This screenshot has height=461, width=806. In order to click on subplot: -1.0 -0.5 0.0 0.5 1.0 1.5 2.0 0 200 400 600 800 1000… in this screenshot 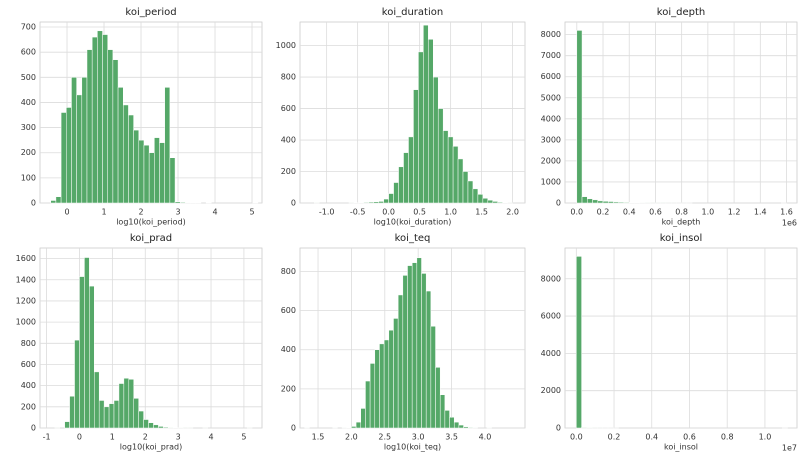, I will do `click(401, 117)`.